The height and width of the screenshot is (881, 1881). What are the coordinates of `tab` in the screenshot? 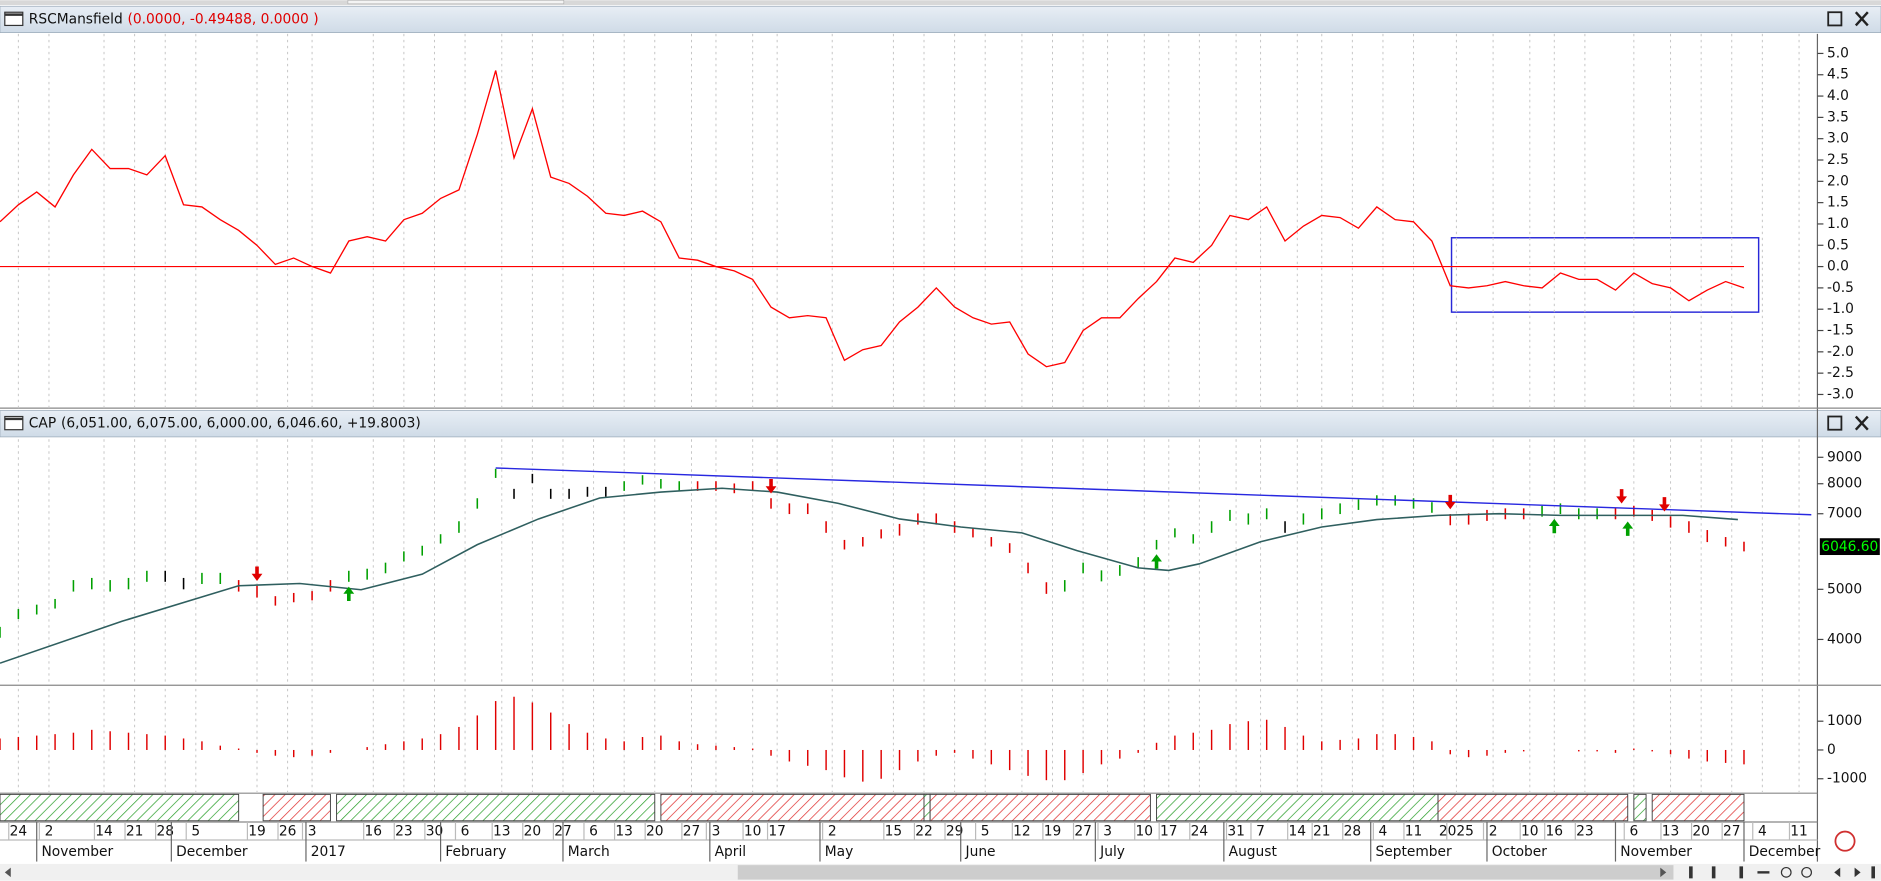 It's located at (456, 2).